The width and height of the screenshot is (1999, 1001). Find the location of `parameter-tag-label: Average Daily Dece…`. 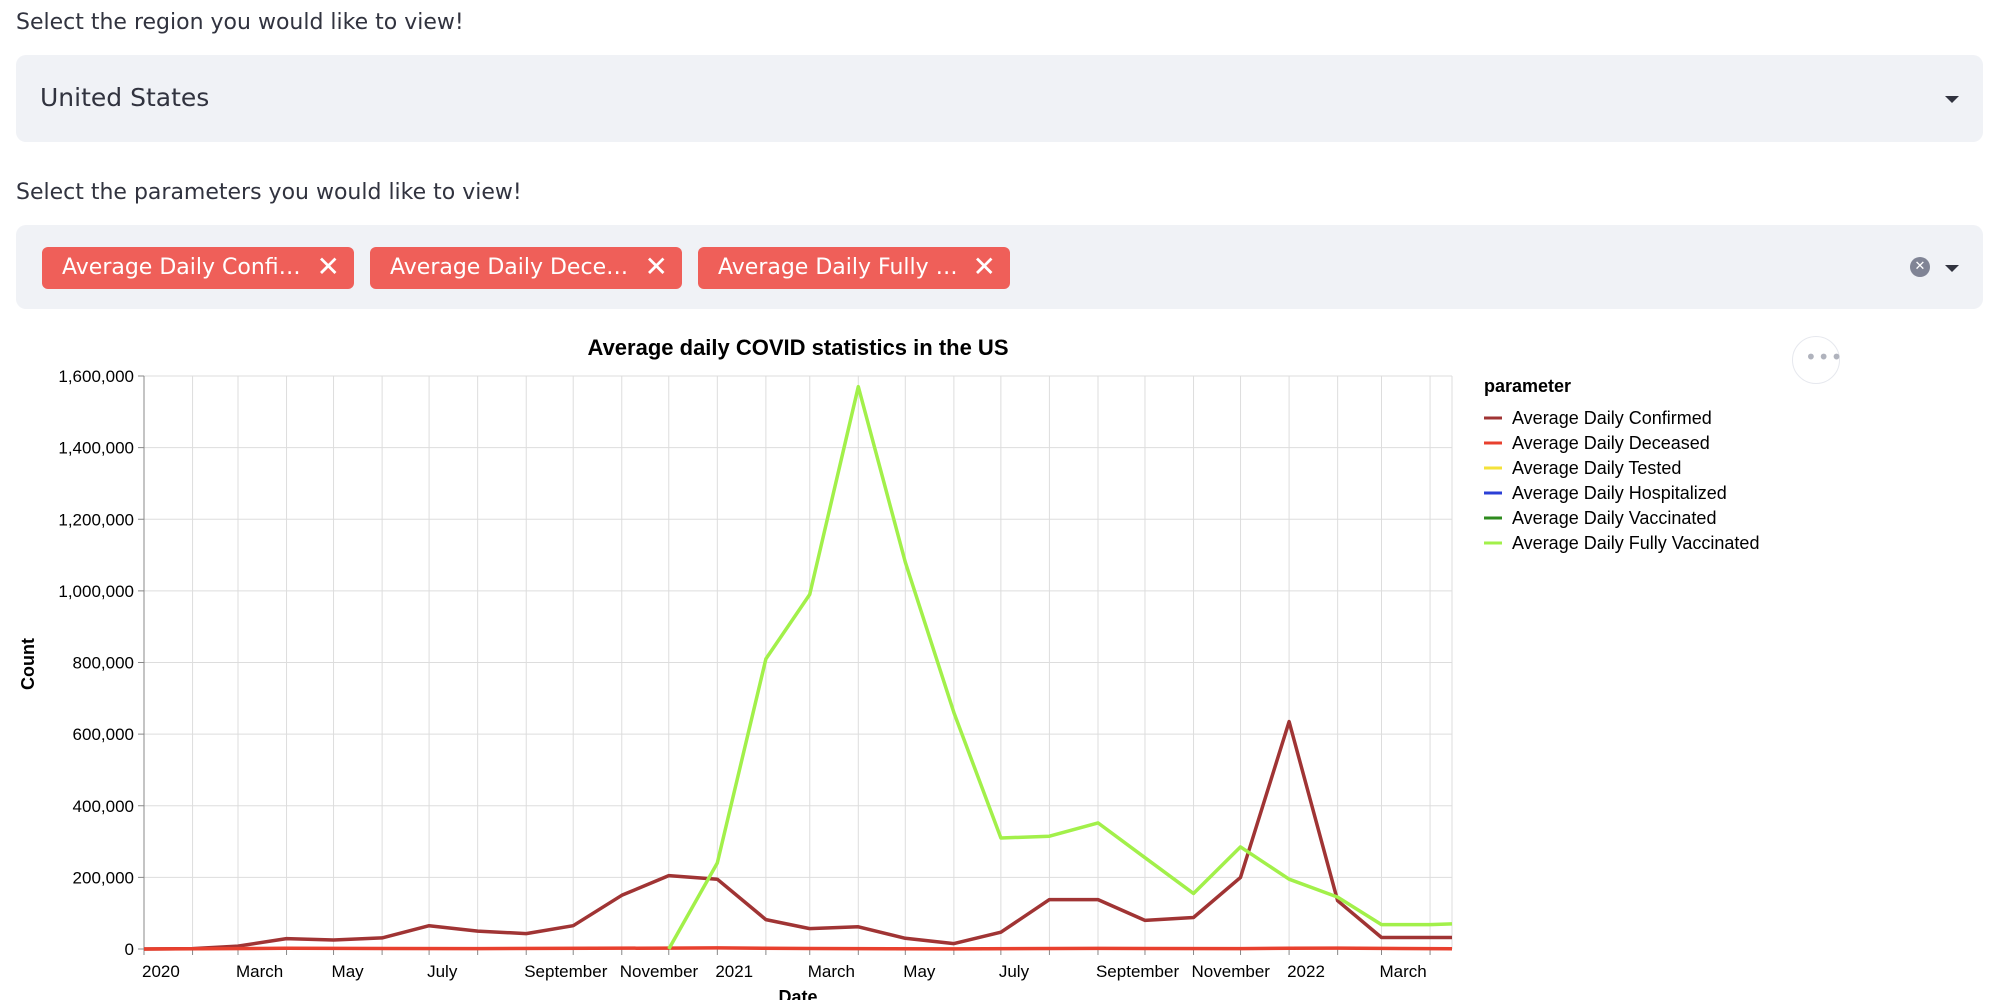

parameter-tag-label: Average Daily Dece… is located at coordinates (509, 267).